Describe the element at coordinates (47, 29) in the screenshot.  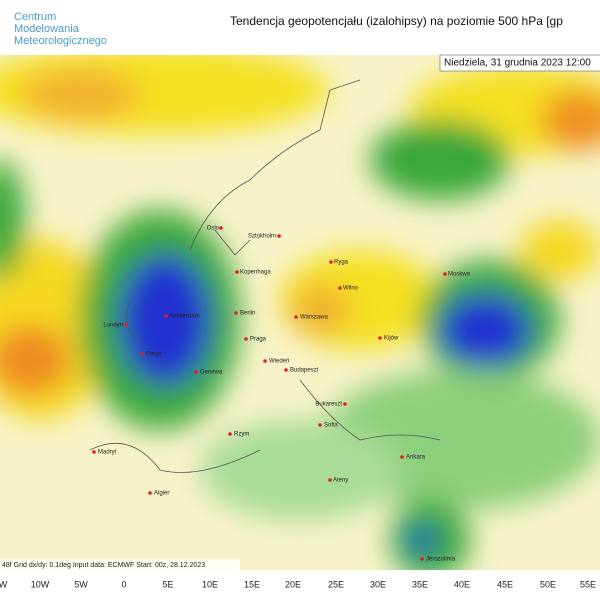
I see `logo-line: Modelowania` at that location.